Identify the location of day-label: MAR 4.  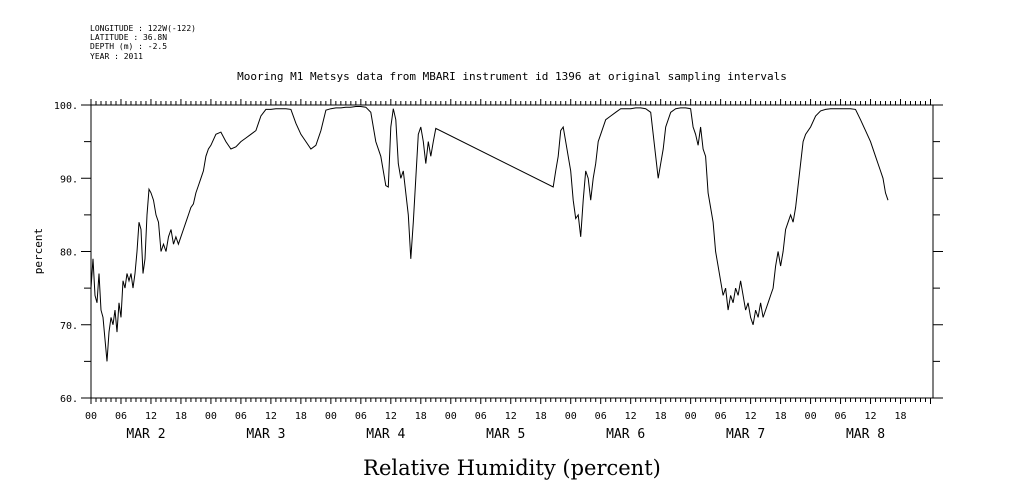
(385, 434).